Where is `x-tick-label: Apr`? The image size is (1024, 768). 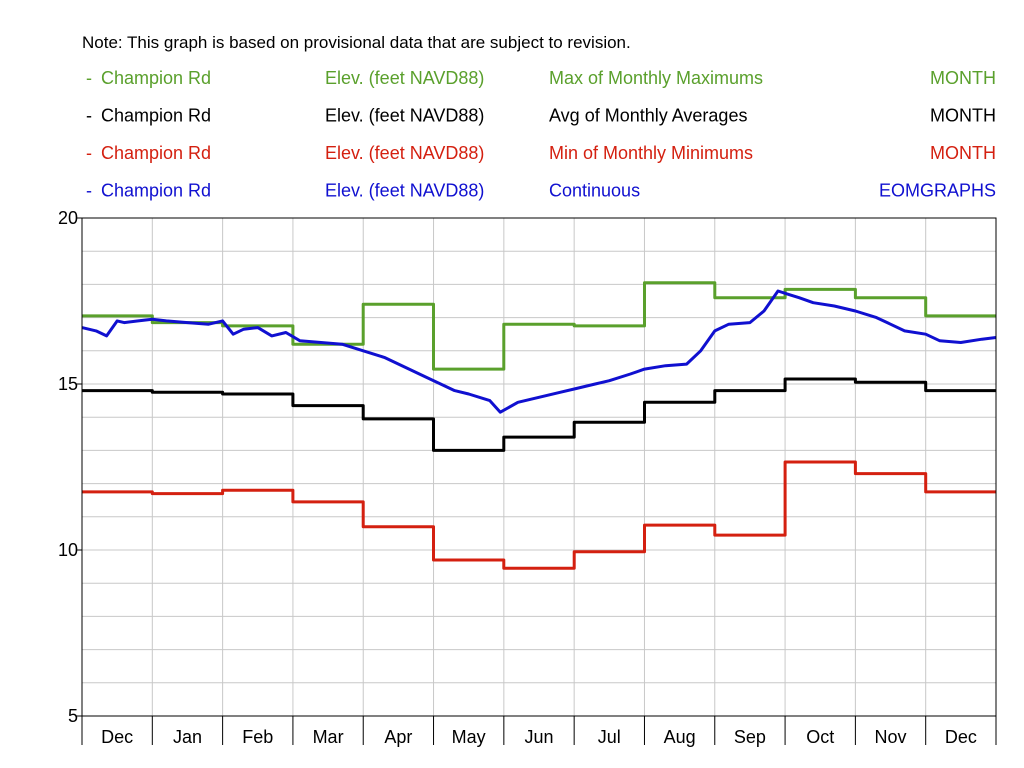 x-tick-label: Apr is located at coordinates (398, 737).